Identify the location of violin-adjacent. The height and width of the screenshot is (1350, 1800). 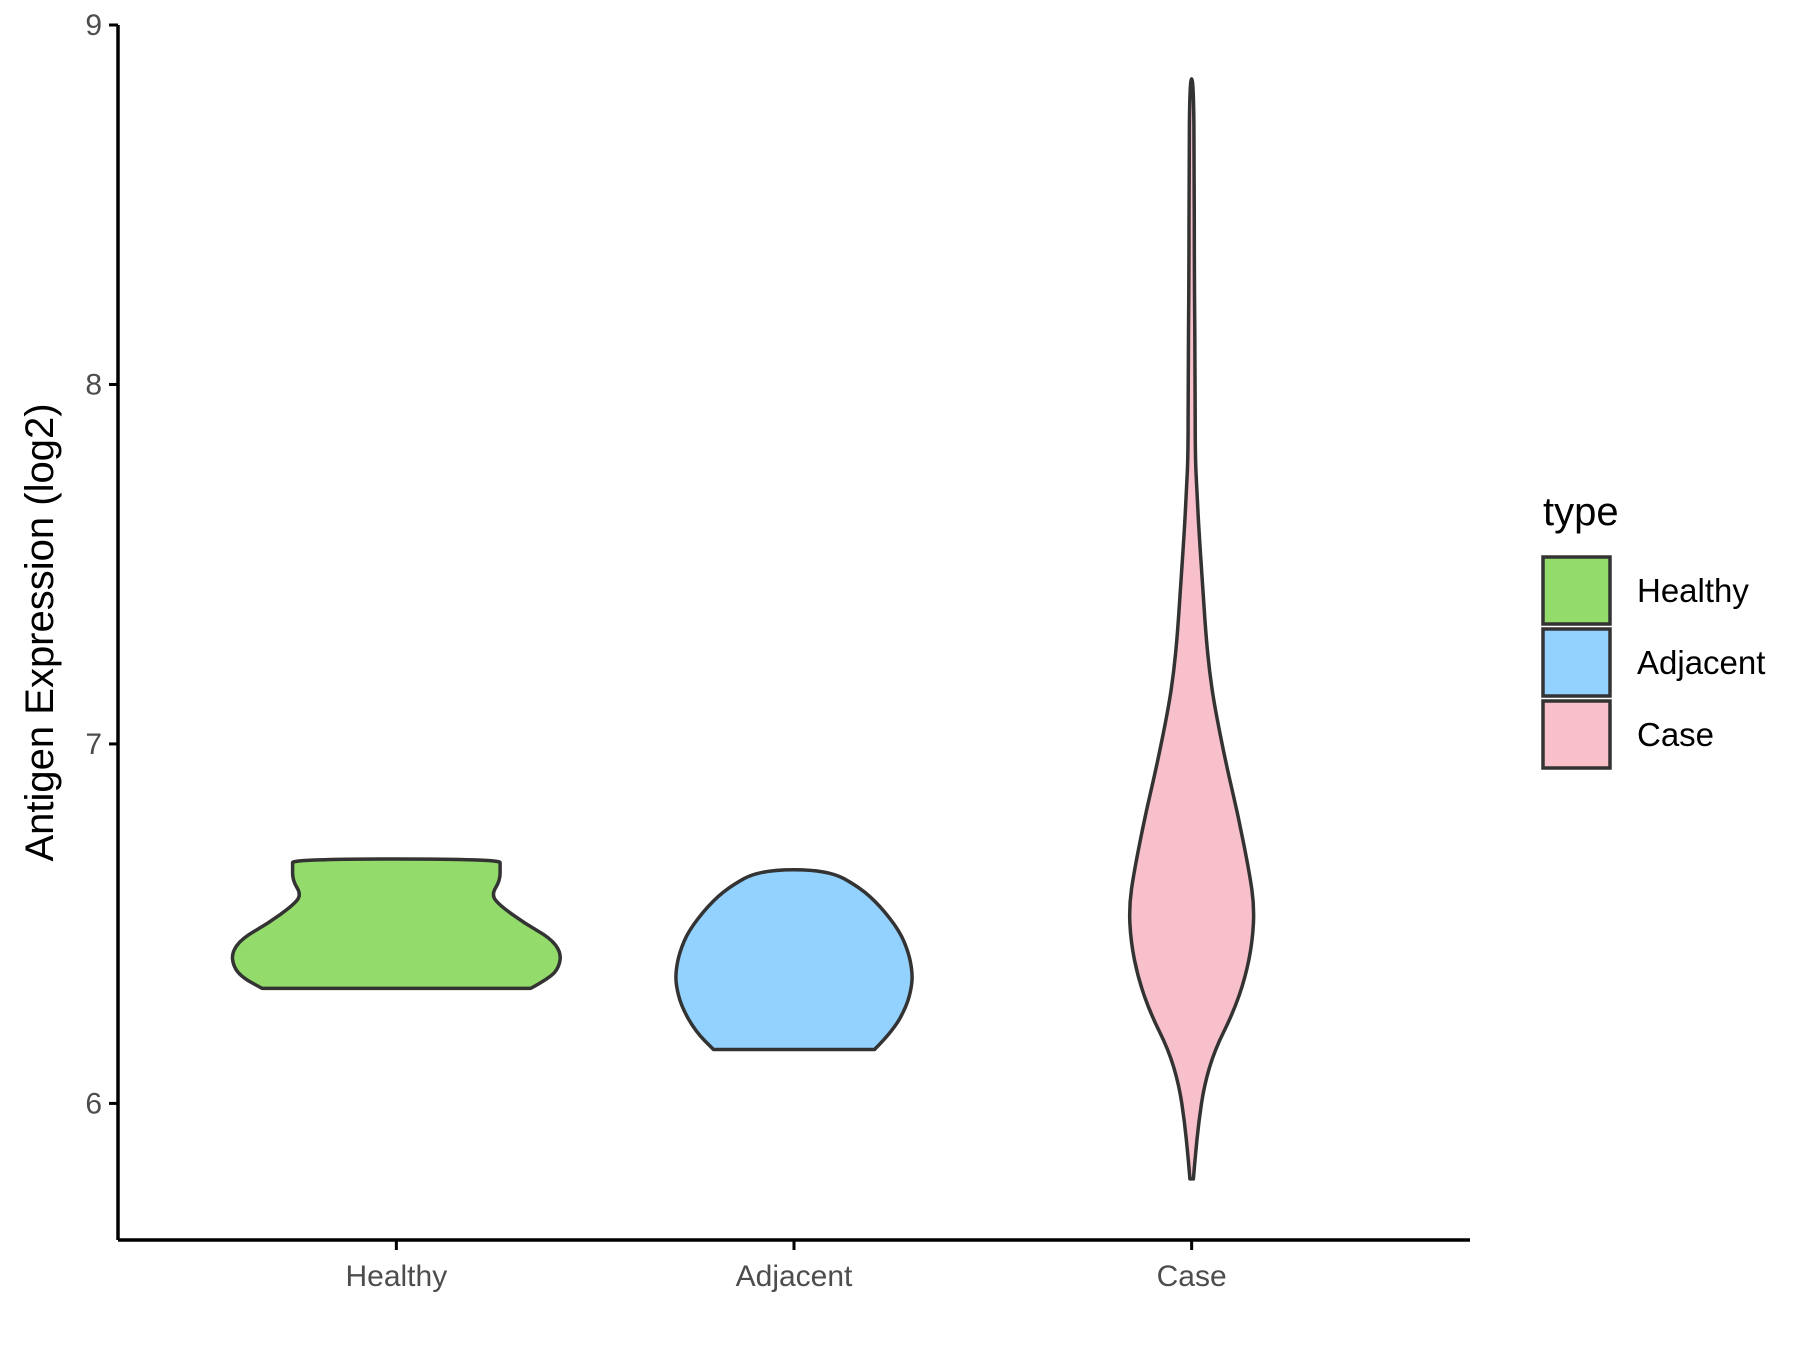
(794, 959).